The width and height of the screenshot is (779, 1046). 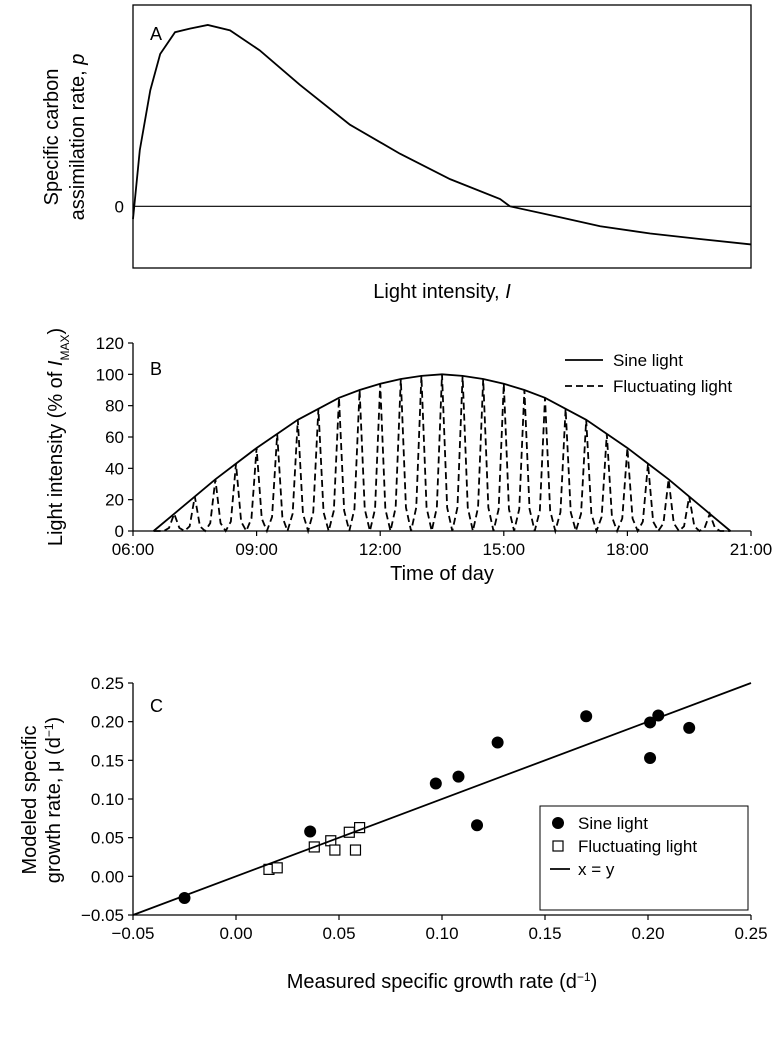 I want to click on x-axis-label: Time of day, so click(x=442, y=574).